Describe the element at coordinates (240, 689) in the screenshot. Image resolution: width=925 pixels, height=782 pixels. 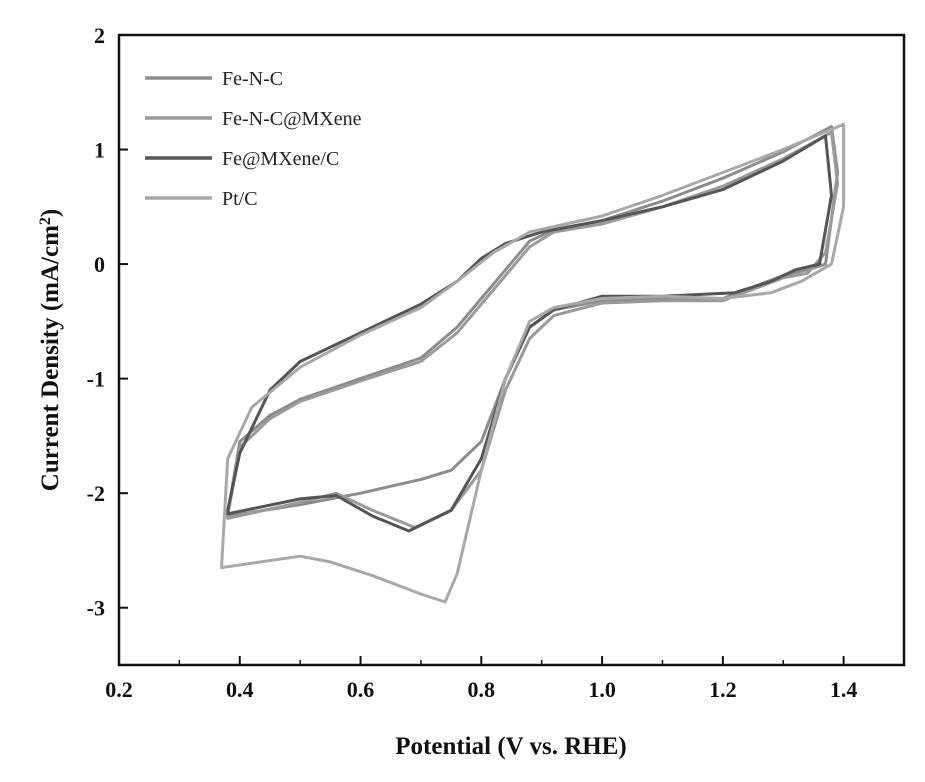
I see `x-tick-label: 0.4` at that location.